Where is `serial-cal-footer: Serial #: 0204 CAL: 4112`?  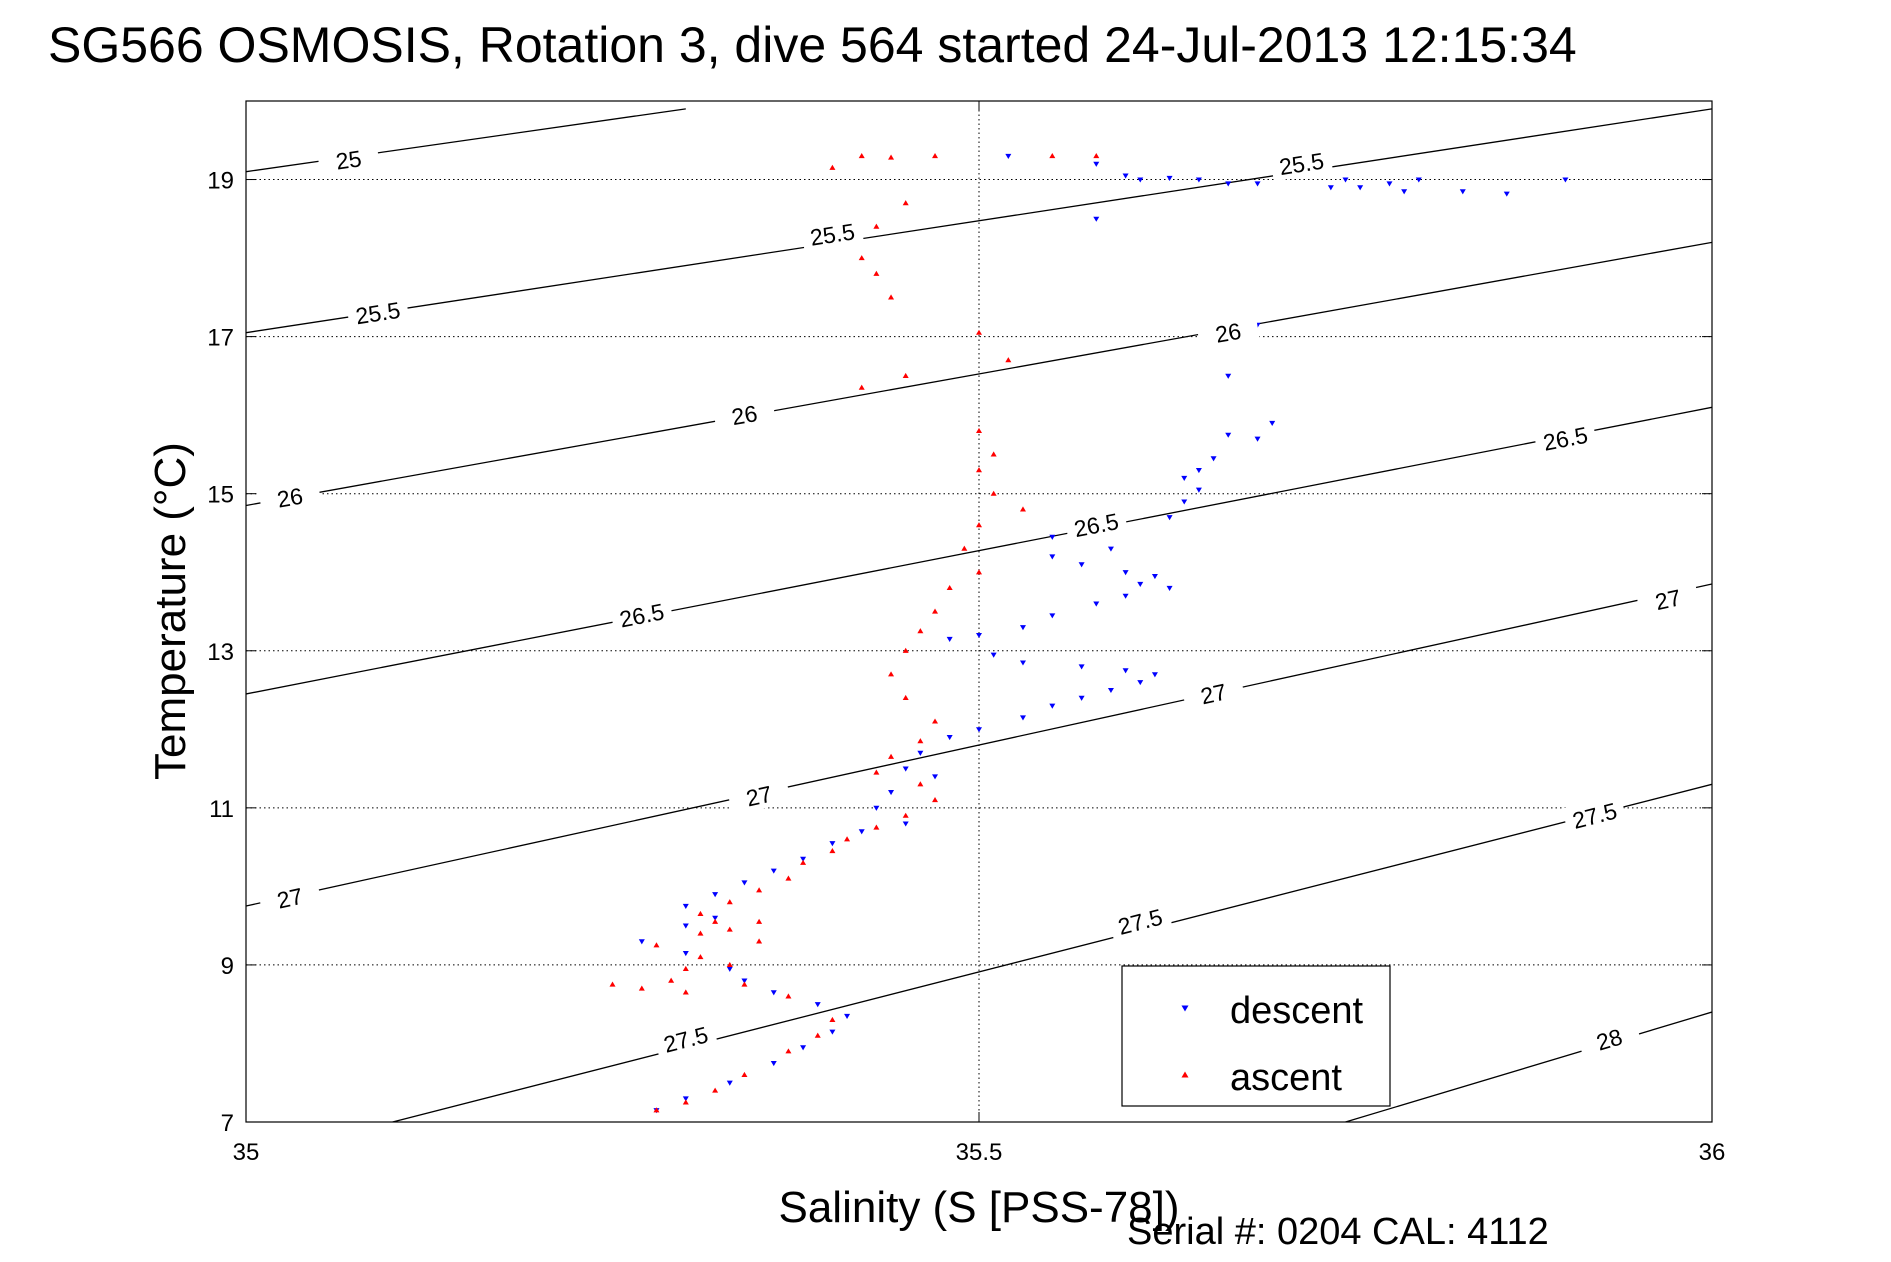
serial-cal-footer: Serial #: 0204 CAL: 4112 is located at coordinates (1338, 1232).